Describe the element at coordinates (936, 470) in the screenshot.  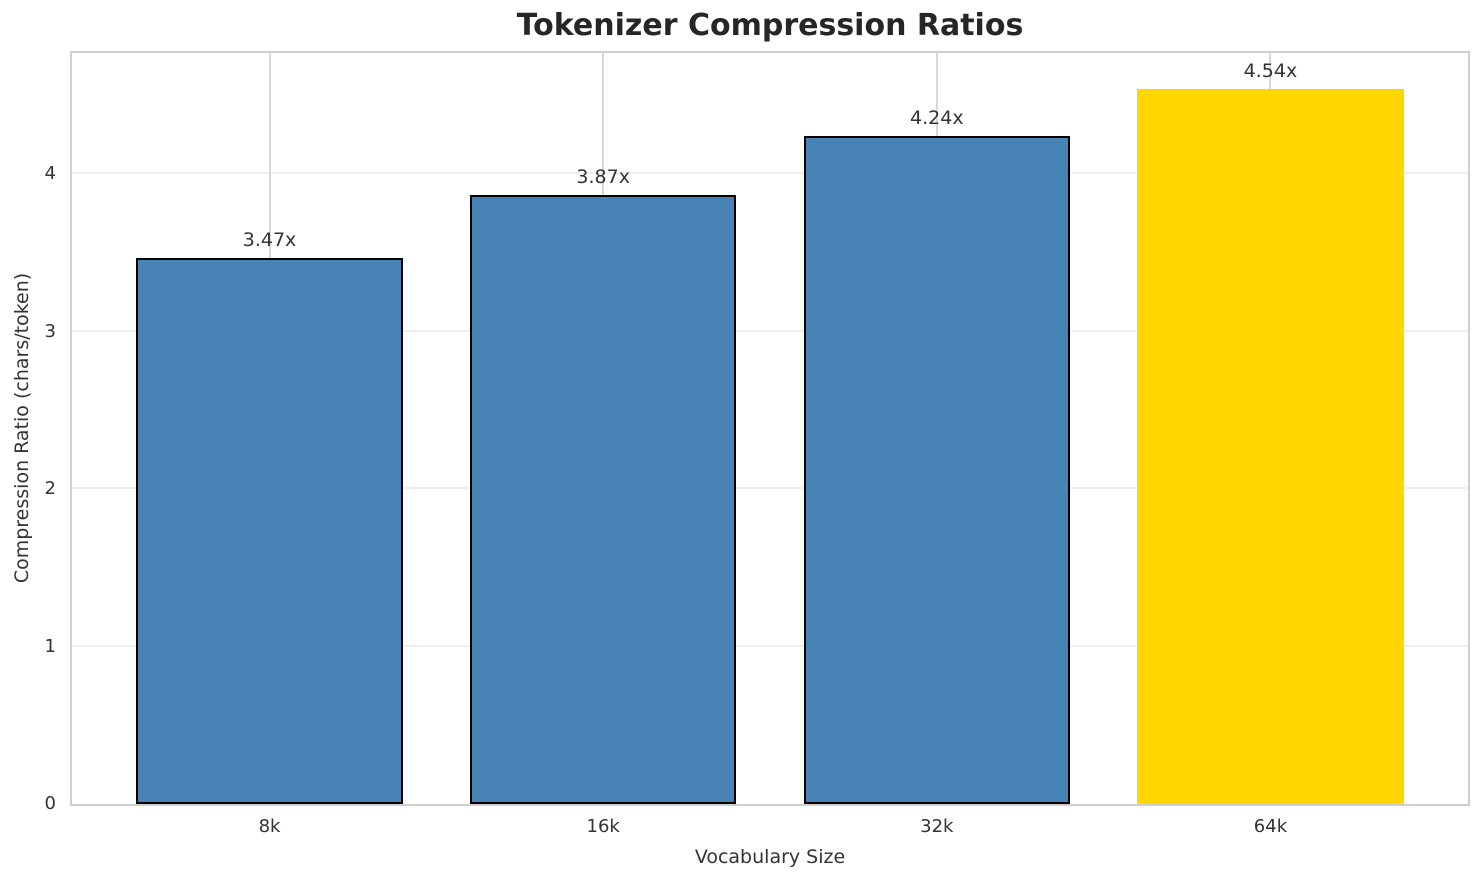
I see `bar-32k` at that location.